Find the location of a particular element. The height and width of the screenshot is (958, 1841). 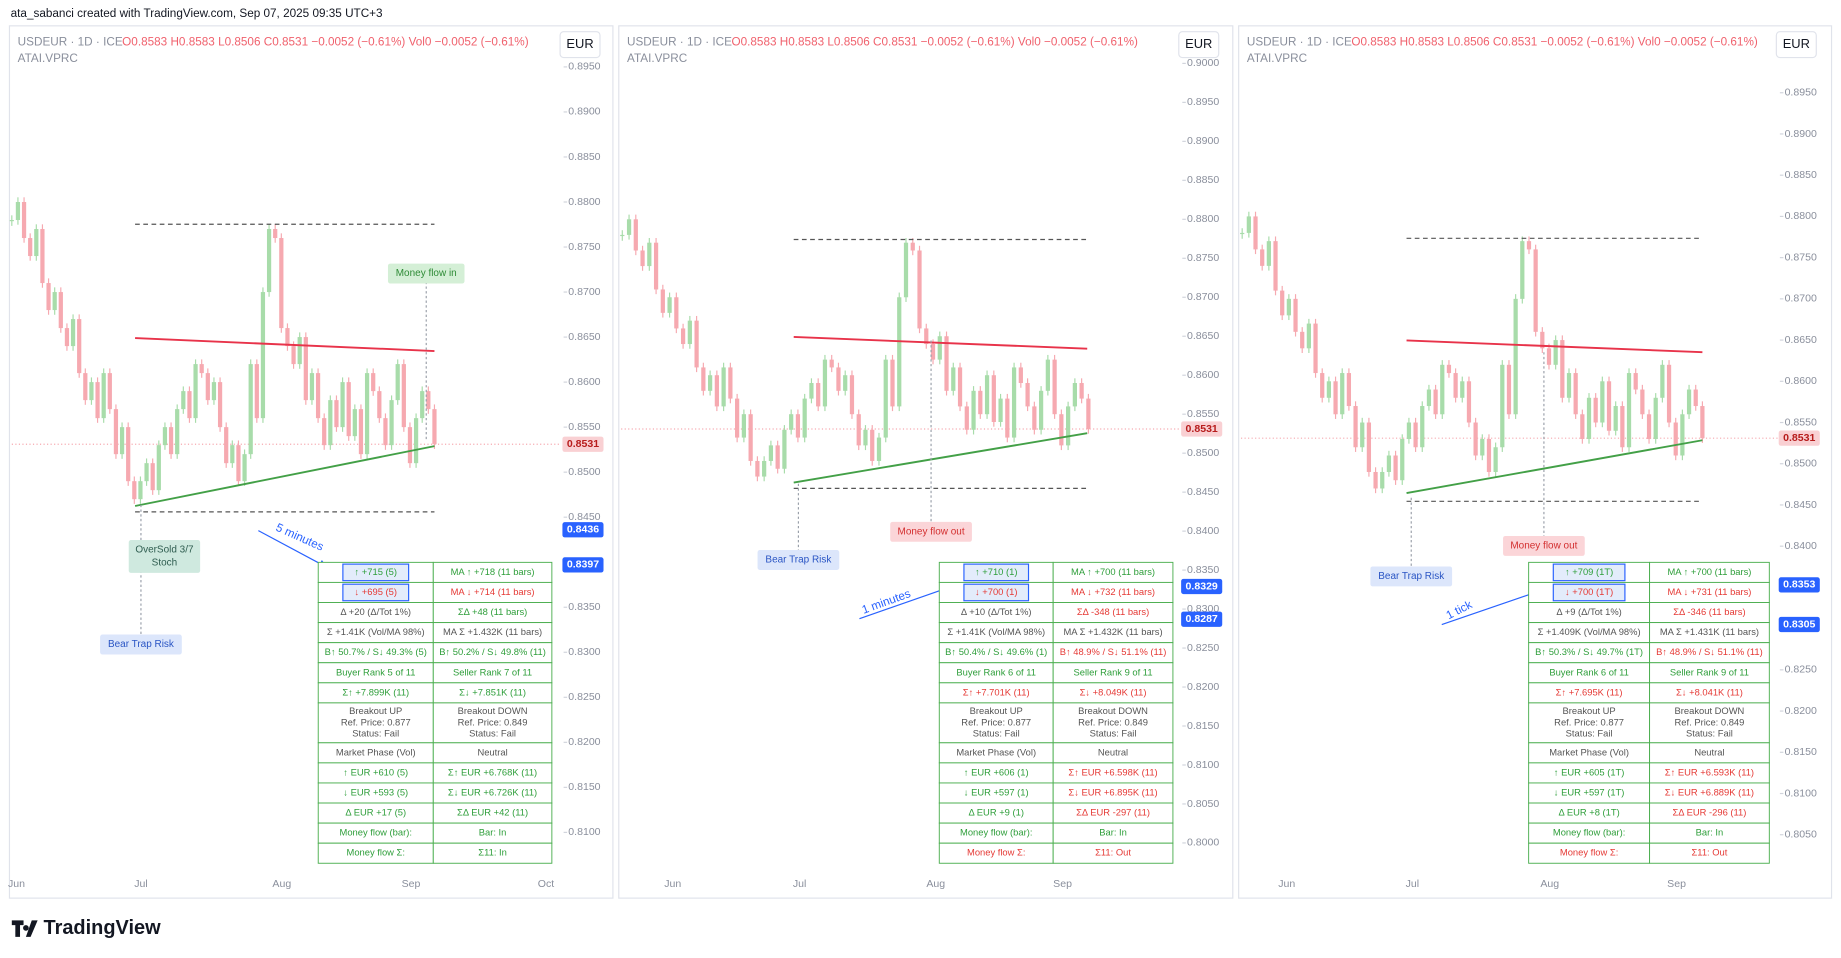

price-badge-label: 0.8531 is located at coordinates (583, 444).